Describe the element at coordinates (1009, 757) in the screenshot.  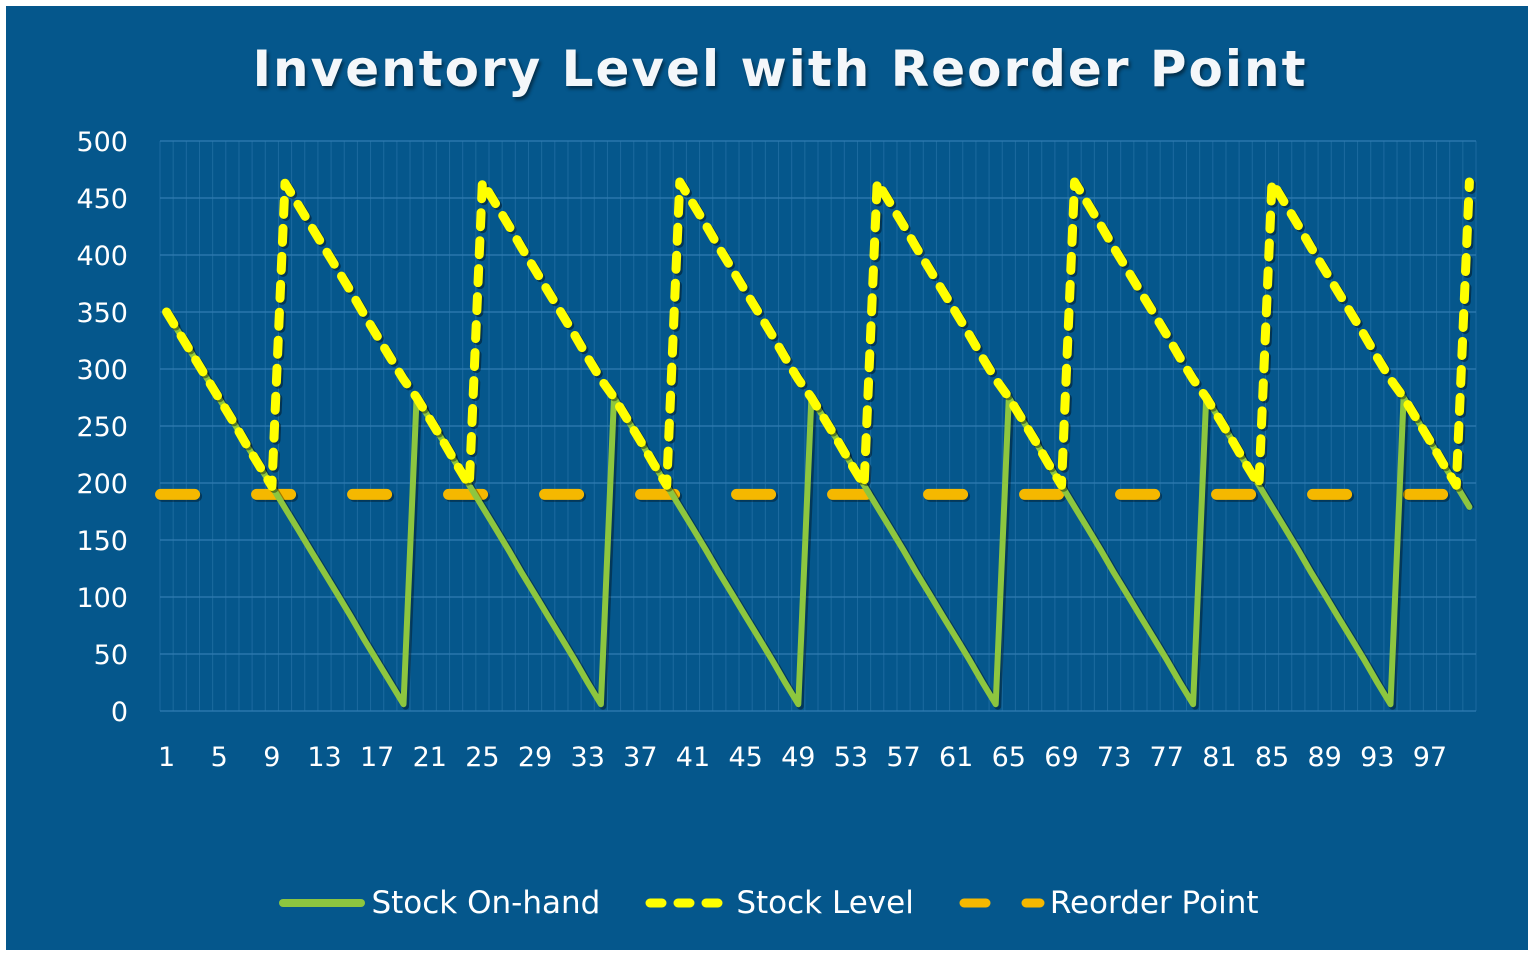
I see `x-tick-label: 65` at that location.